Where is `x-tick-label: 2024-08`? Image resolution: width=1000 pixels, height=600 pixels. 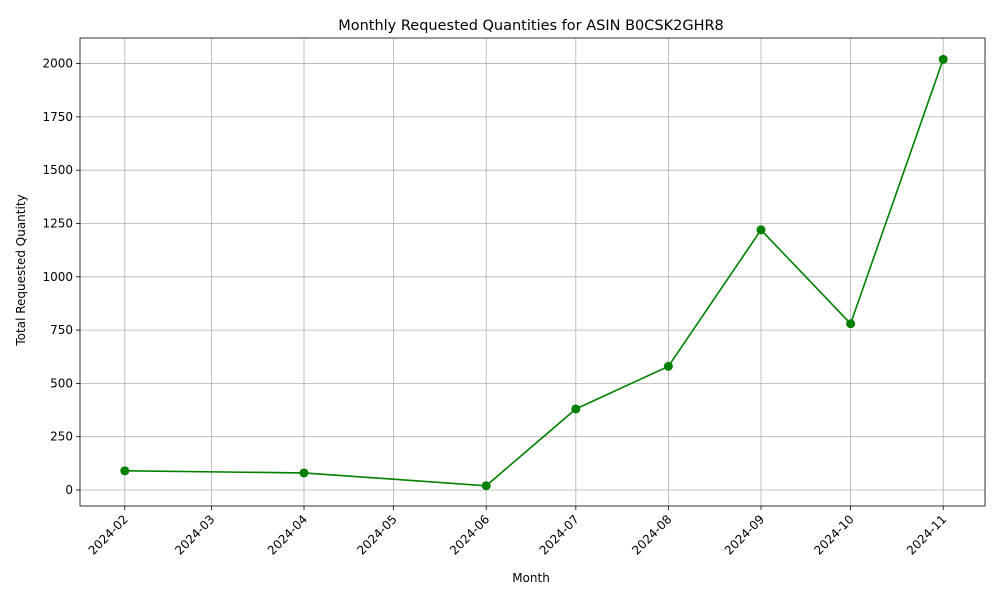
x-tick-label: 2024-08 is located at coordinates (651, 534).